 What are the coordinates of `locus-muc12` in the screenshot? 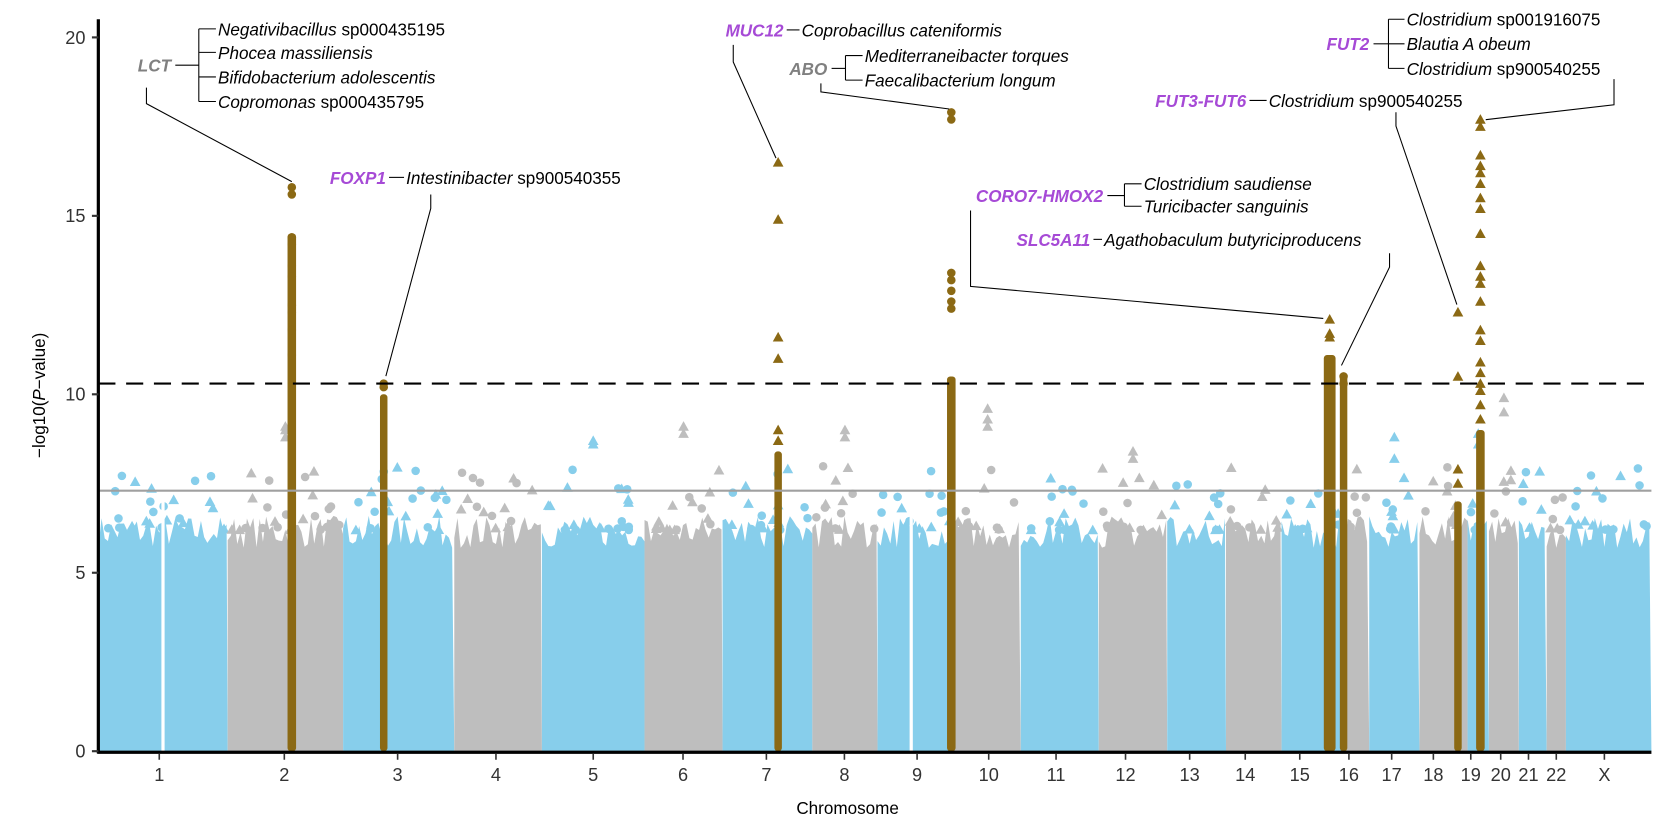 It's located at (778, 454).